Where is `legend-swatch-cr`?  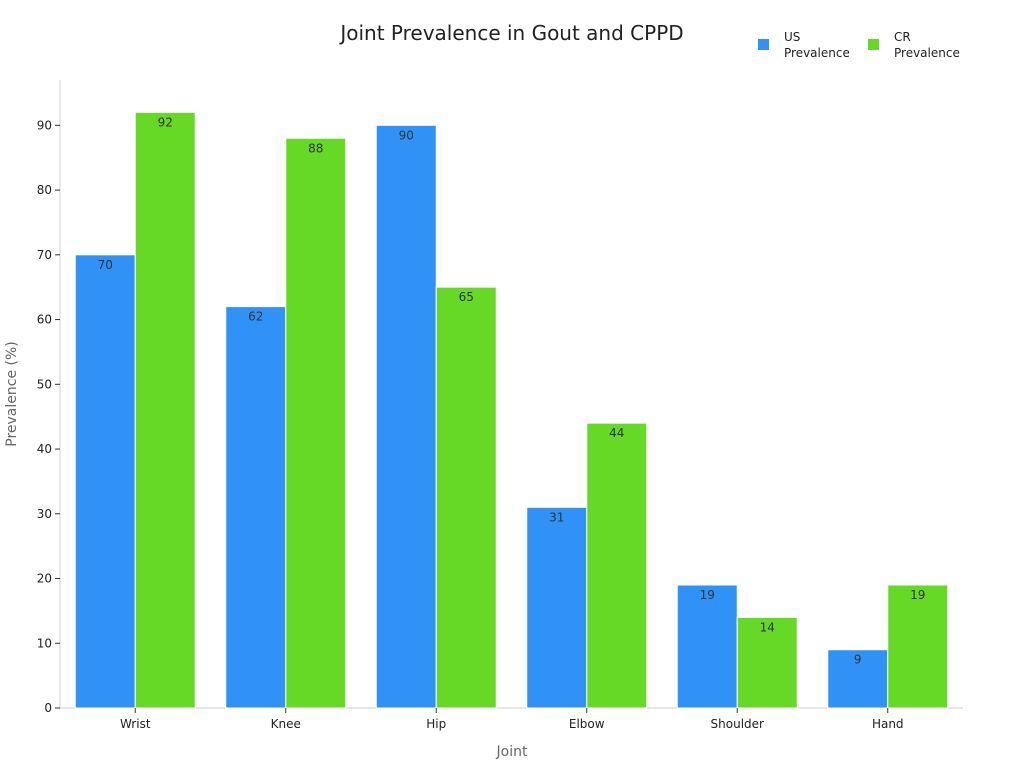
legend-swatch-cr is located at coordinates (873, 44).